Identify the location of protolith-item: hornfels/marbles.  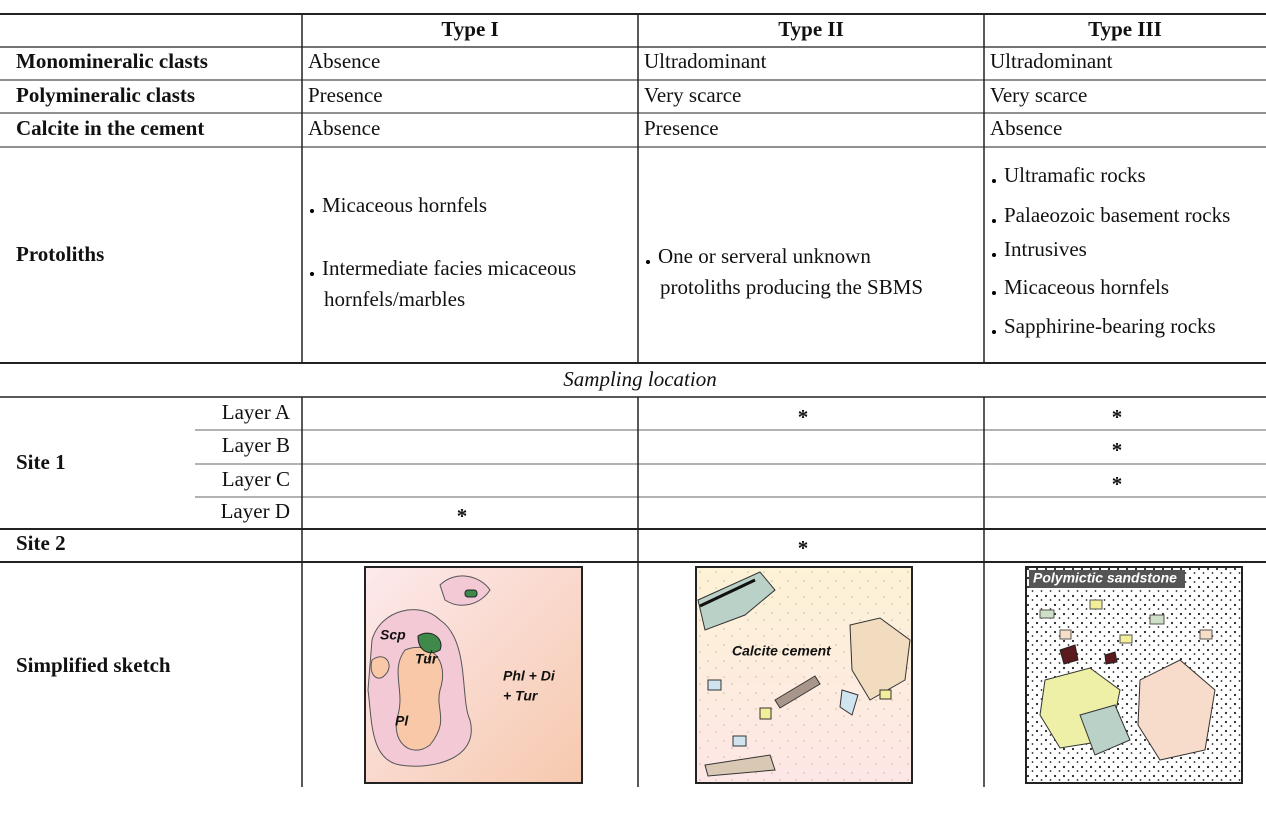
(394, 299).